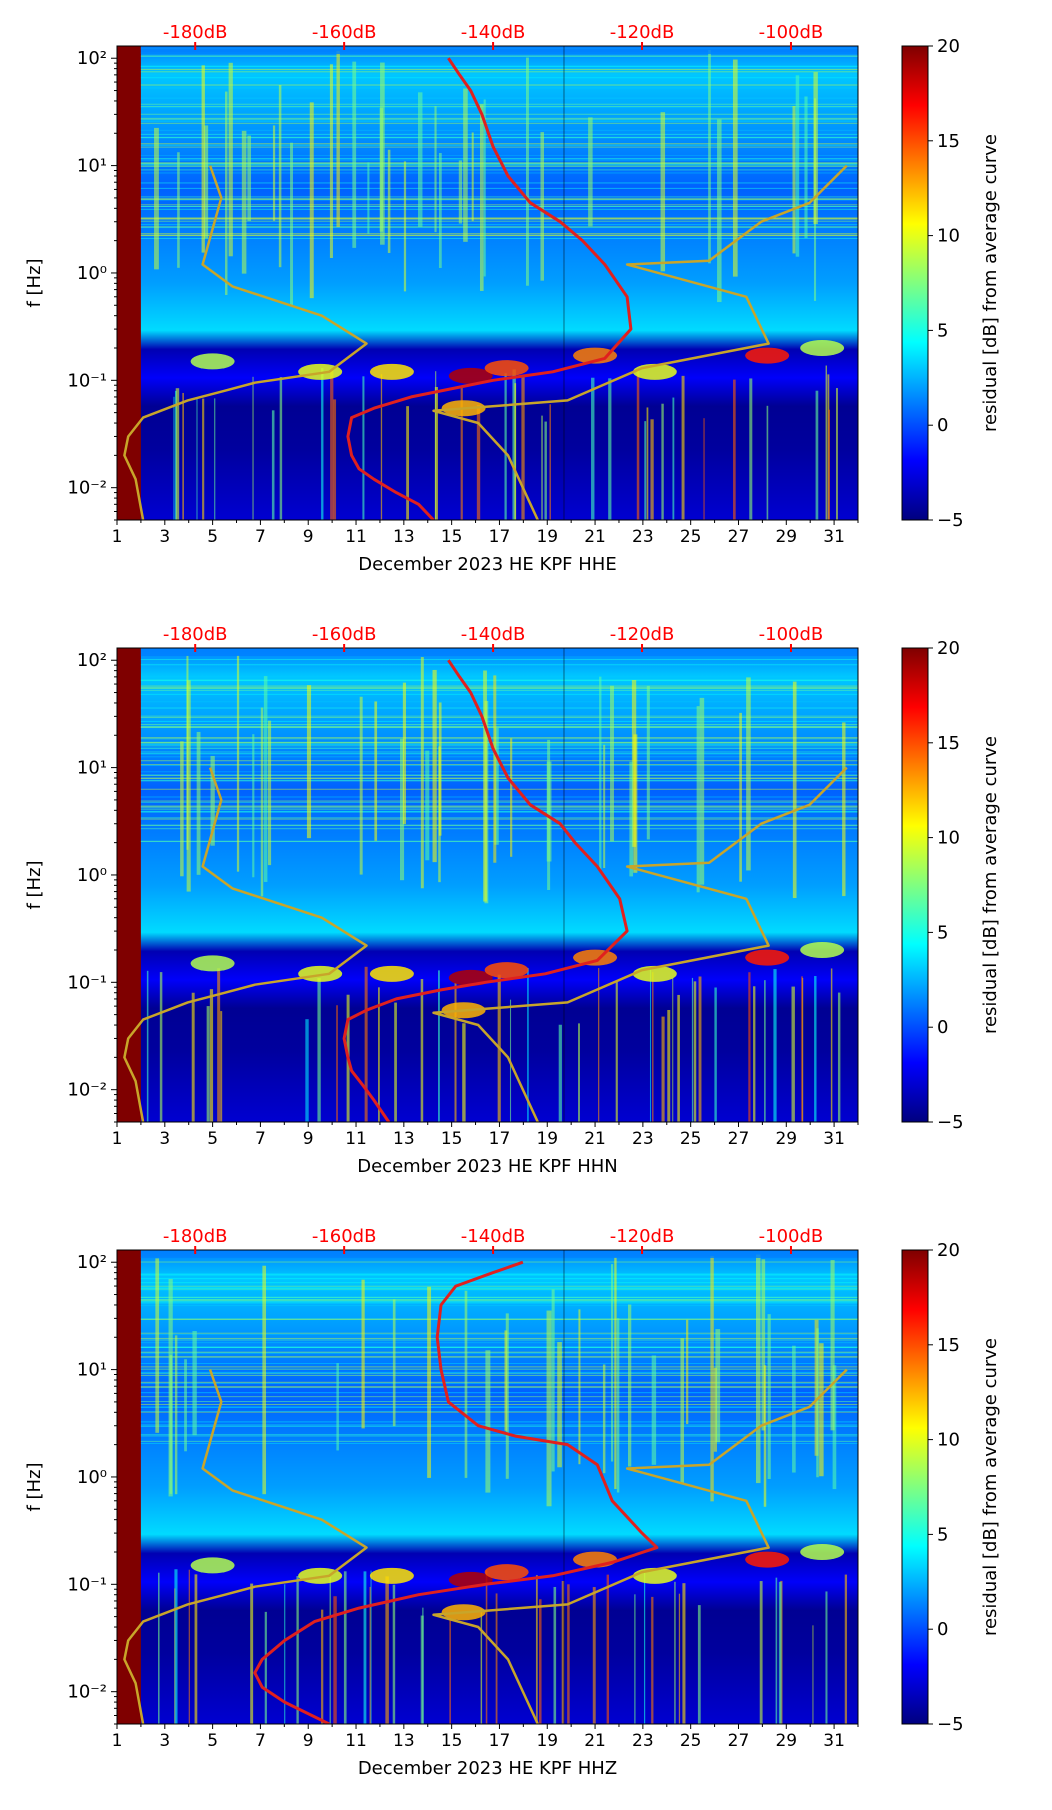  Describe the element at coordinates (942, 1629) in the screenshot. I see `colorbar-tick-label: 0` at that location.